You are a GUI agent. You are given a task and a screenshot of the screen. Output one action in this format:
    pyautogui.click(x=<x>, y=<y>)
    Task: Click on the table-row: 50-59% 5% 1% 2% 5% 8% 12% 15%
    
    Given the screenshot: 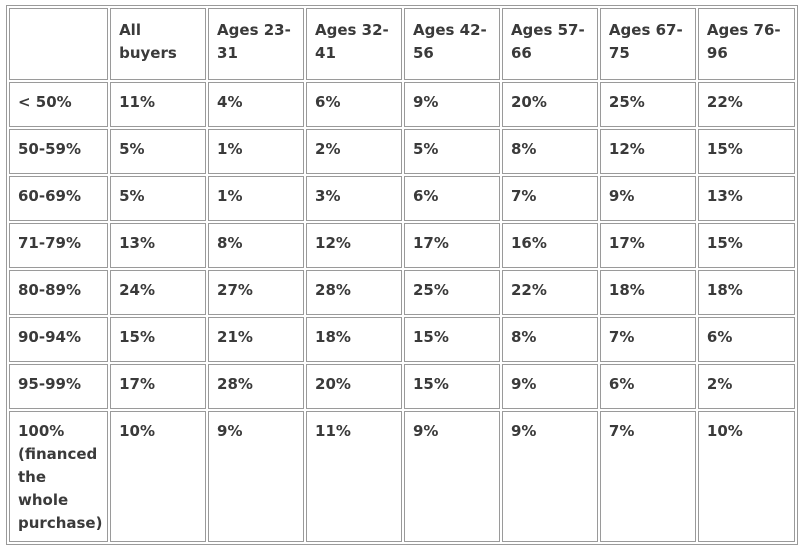 What is the action you would take?
    pyautogui.click(x=402, y=151)
    